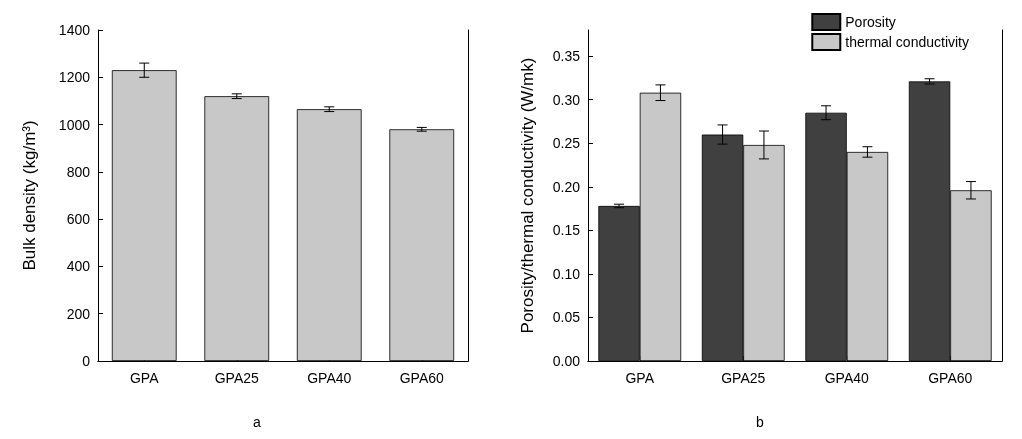 Image resolution: width=1022 pixels, height=439 pixels. I want to click on legend-label: thermal conductivity, so click(907, 42).